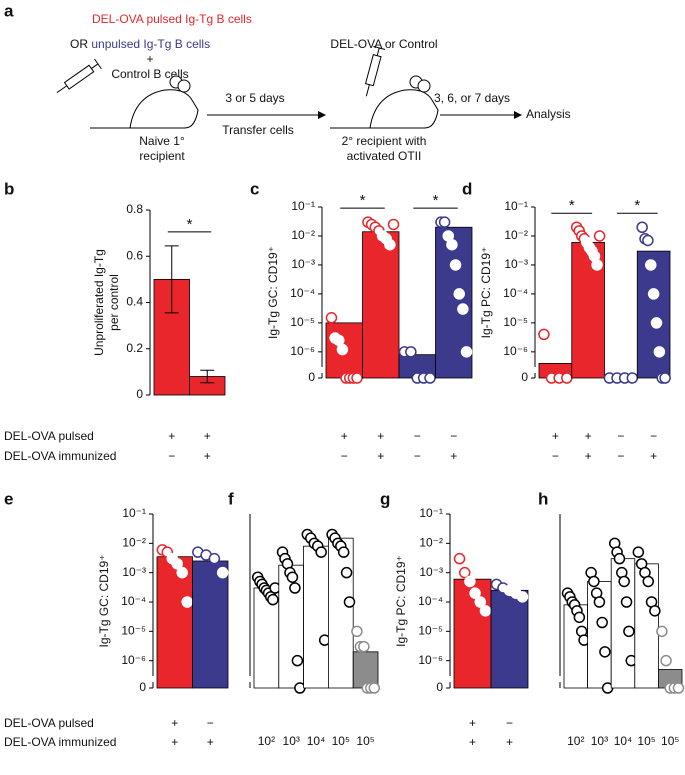 This screenshot has height=775, width=685. Describe the element at coordinates (60, 456) in the screenshot. I see `row-name: DEL-OVA immunized` at that location.